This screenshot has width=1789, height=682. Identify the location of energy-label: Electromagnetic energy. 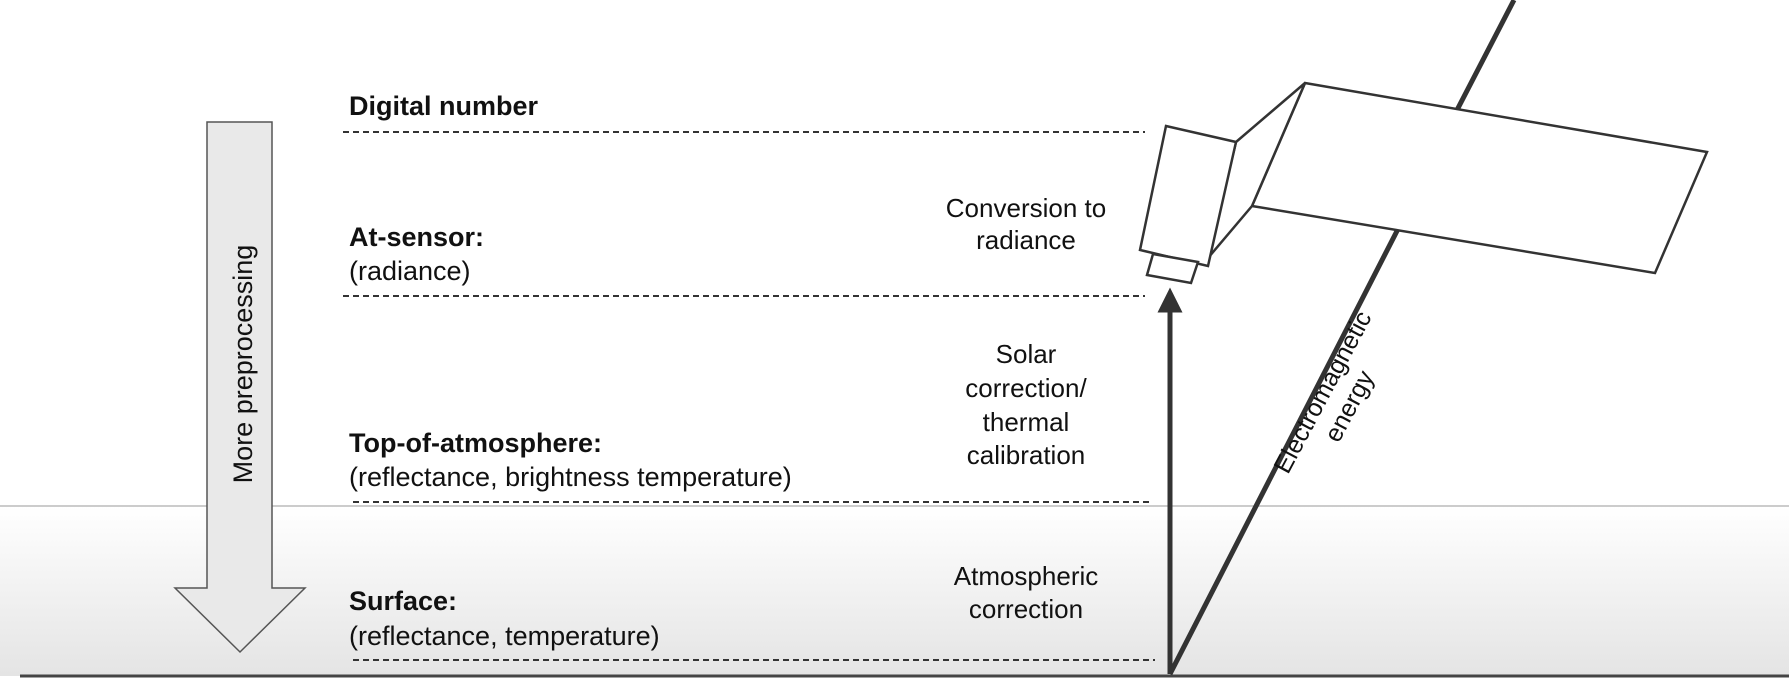
(1323, 392).